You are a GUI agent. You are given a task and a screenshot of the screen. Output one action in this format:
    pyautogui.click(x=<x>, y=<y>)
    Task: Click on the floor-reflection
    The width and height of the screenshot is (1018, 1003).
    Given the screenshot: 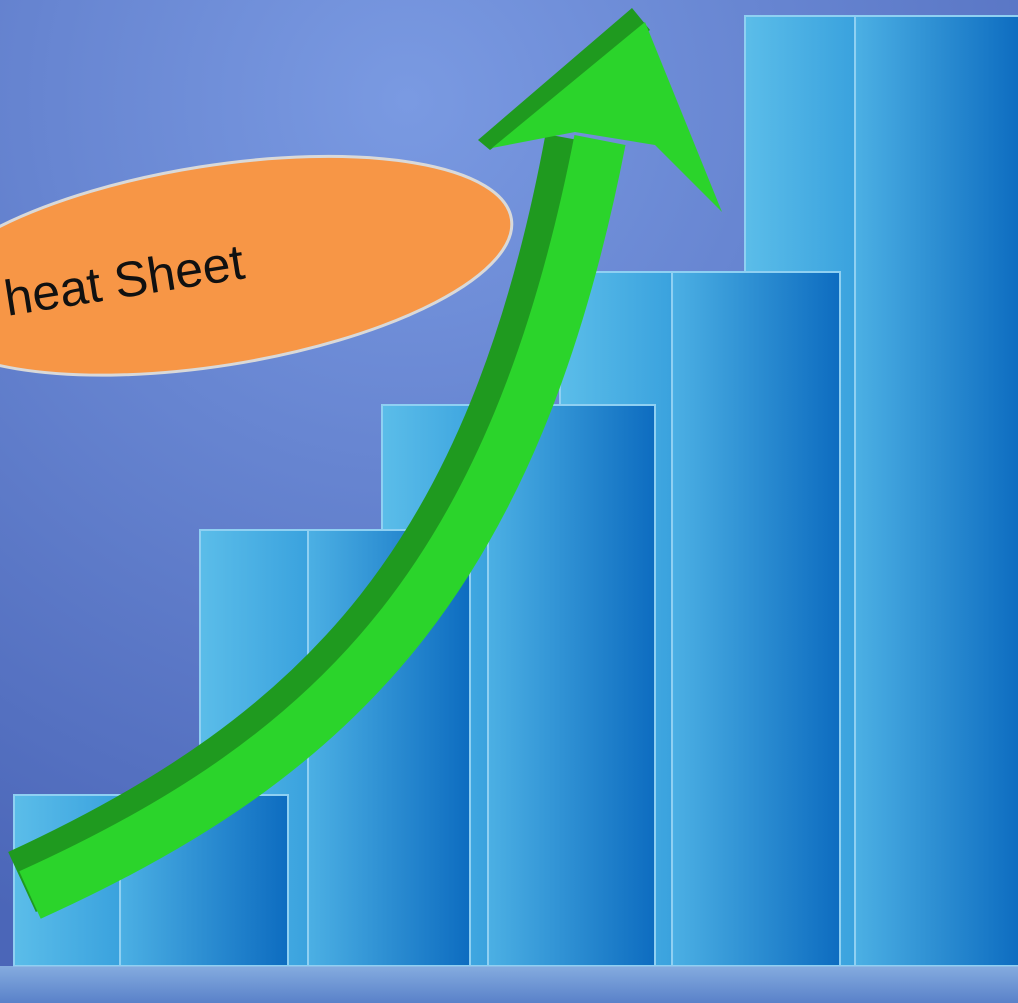 What is the action you would take?
    pyautogui.click(x=509, y=984)
    